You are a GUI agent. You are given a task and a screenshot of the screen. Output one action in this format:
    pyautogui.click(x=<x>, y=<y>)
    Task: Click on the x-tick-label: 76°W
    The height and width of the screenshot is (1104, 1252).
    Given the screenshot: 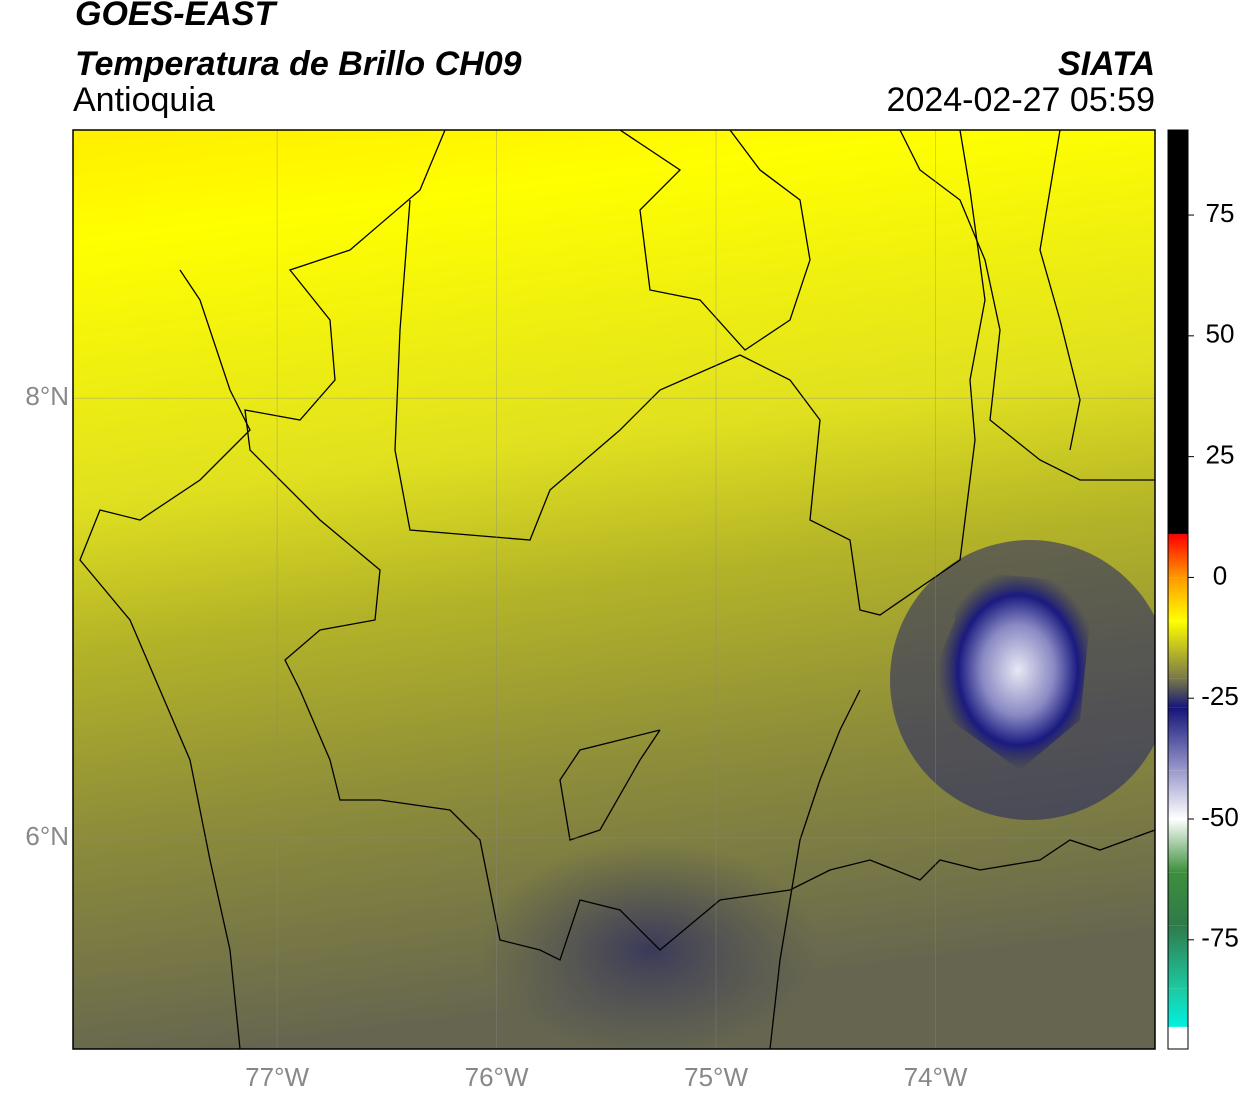 What is the action you would take?
    pyautogui.click(x=497, y=1077)
    